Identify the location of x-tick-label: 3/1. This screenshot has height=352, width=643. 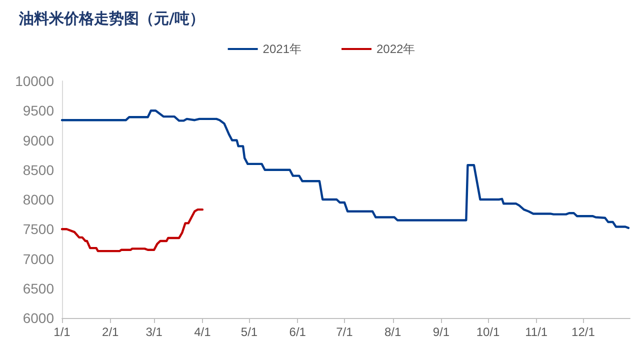
(154, 332).